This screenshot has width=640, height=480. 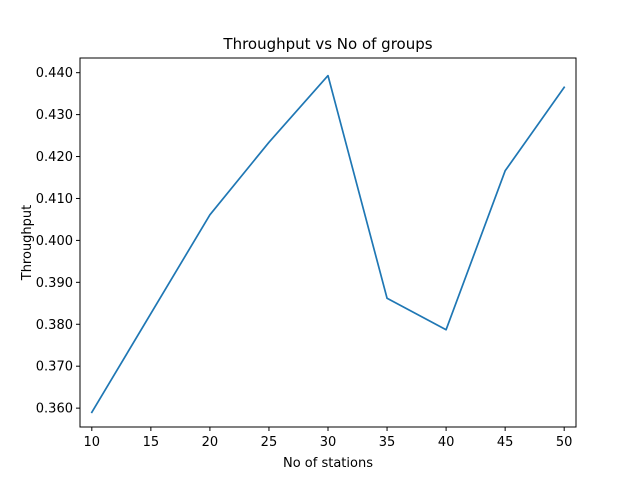 I want to click on x-tick-label: 20, so click(x=210, y=442).